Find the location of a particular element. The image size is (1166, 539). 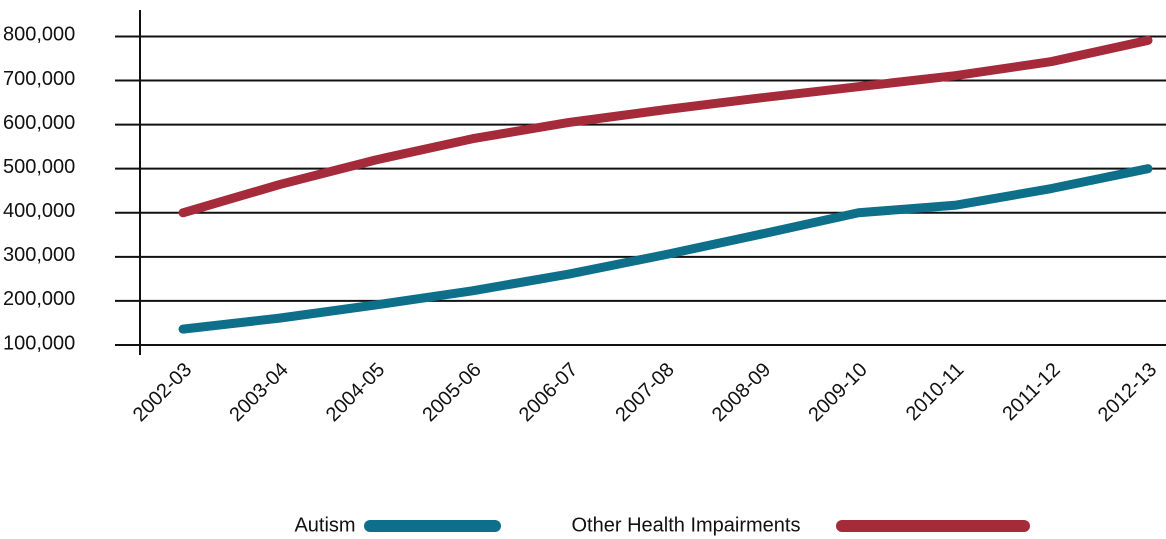

y-tick-label: 100,000 is located at coordinates (39, 343).